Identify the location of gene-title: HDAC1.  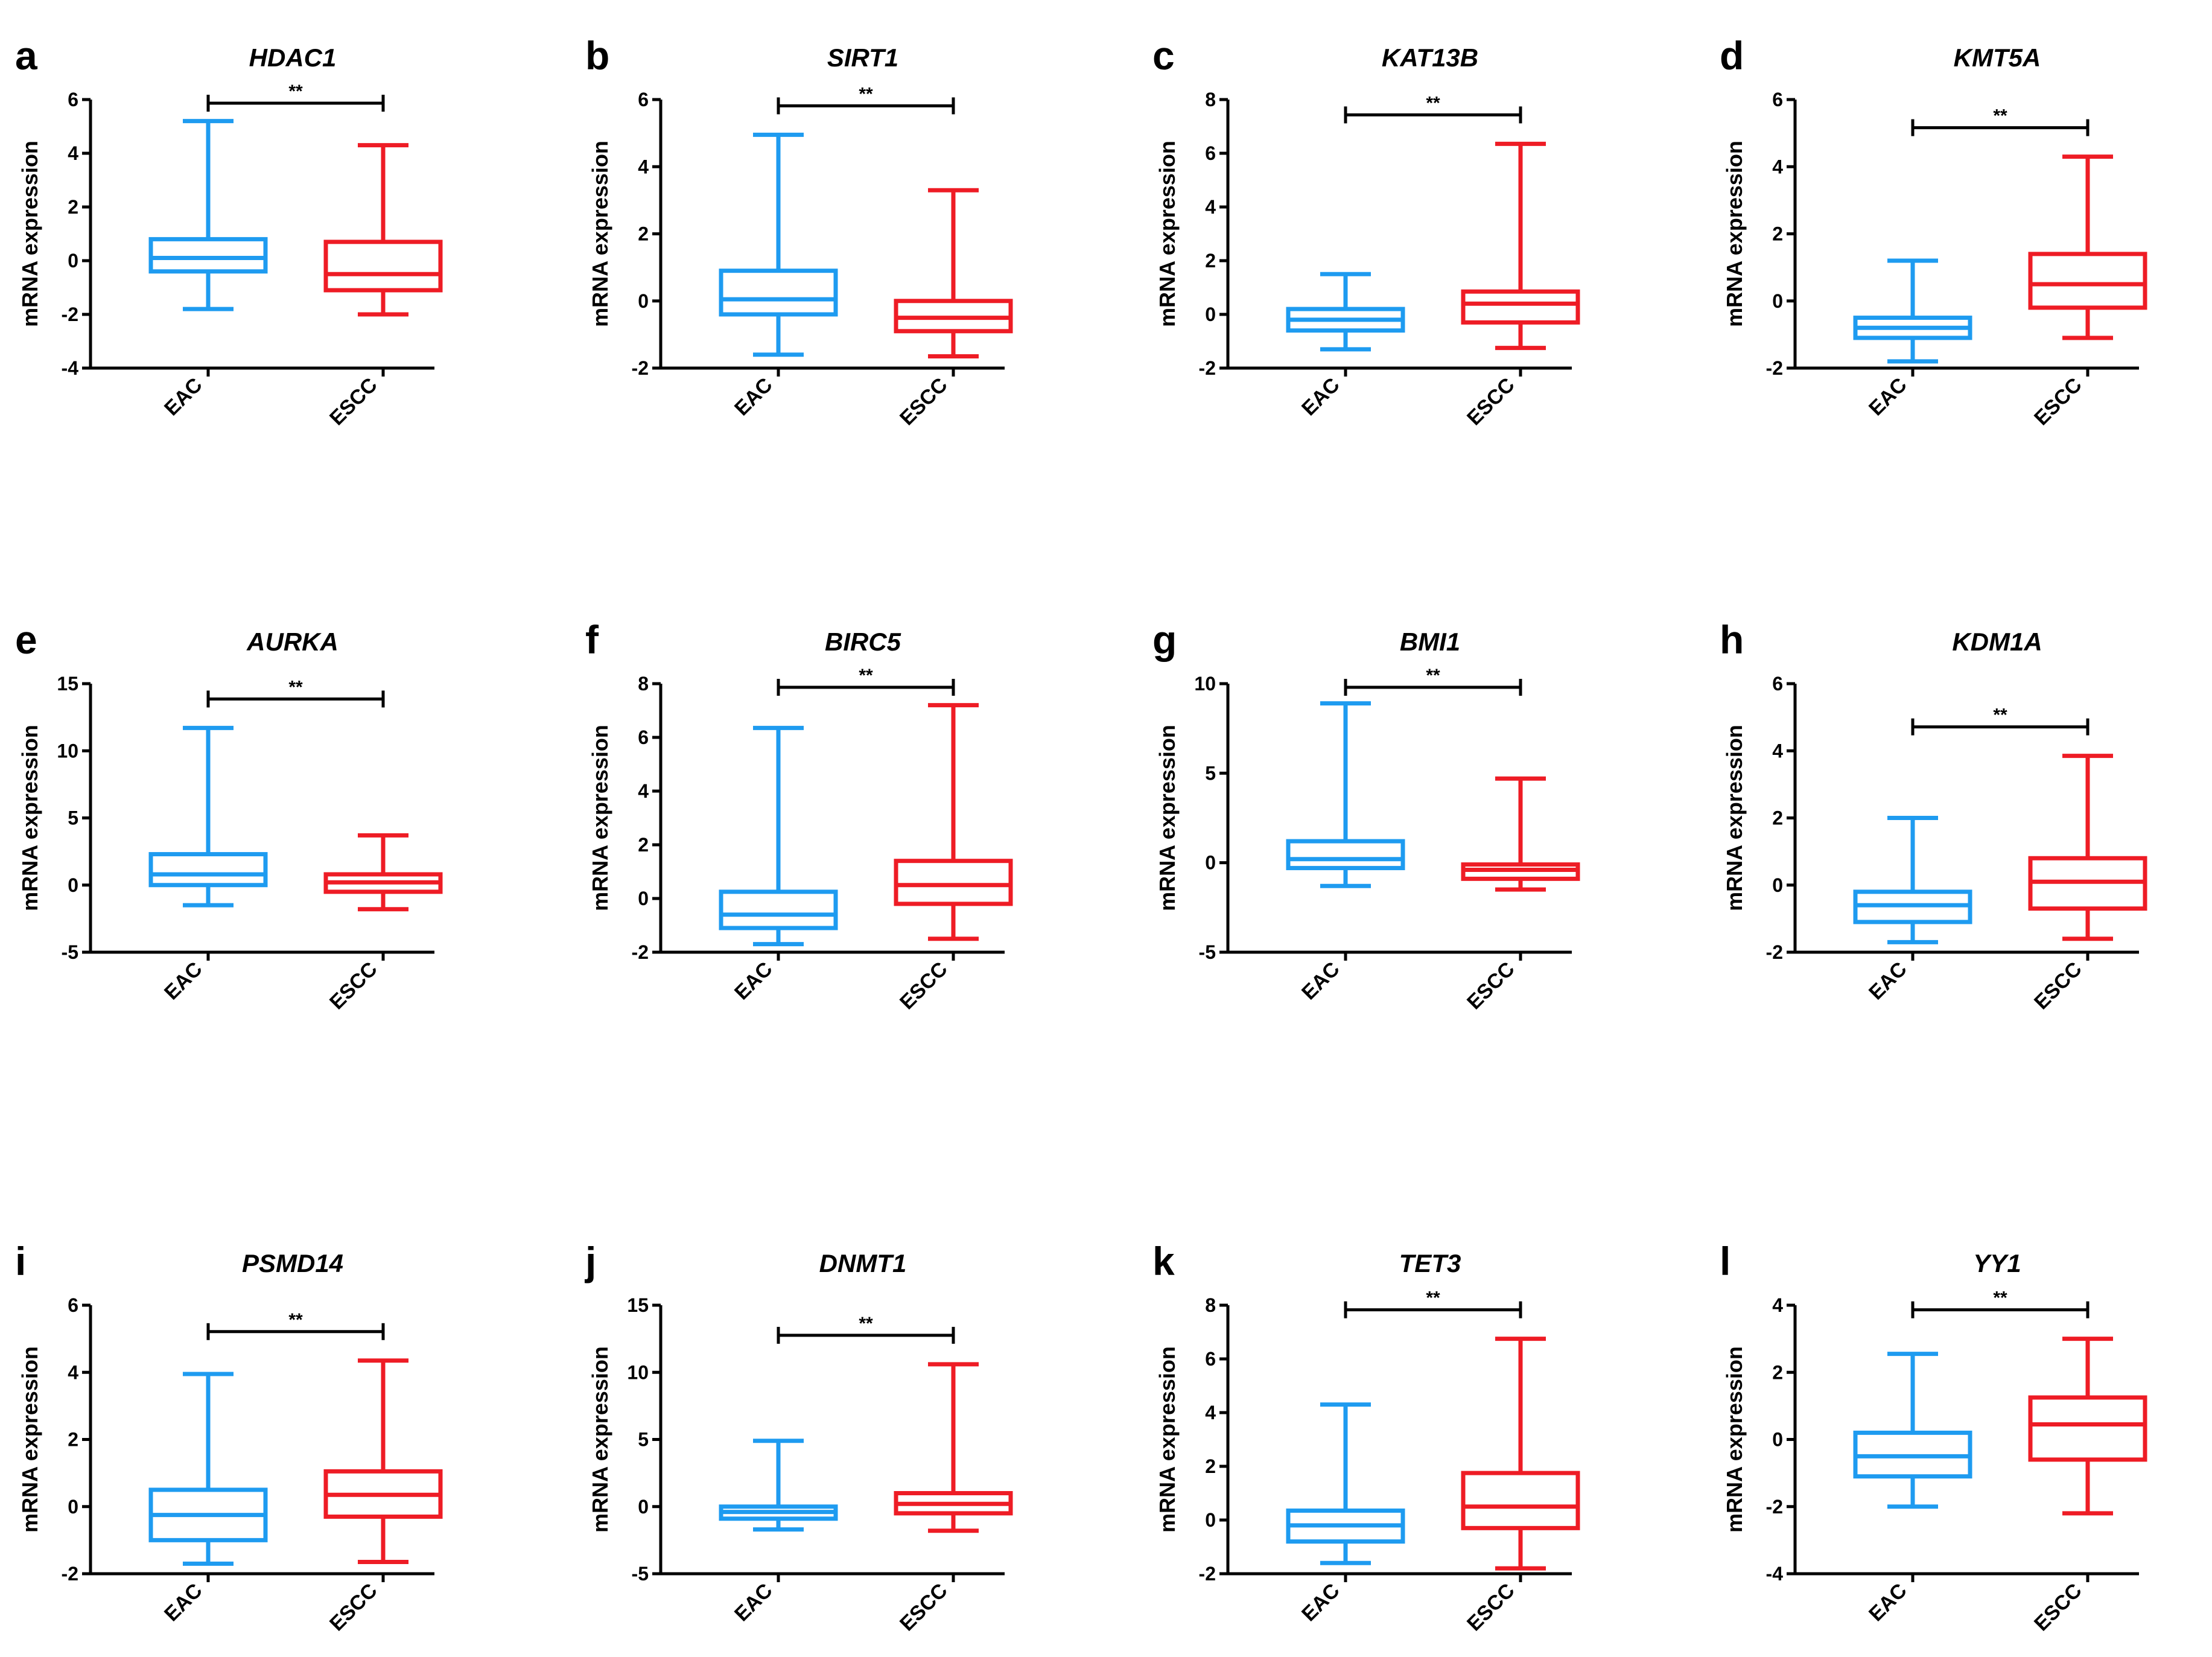
(293, 57).